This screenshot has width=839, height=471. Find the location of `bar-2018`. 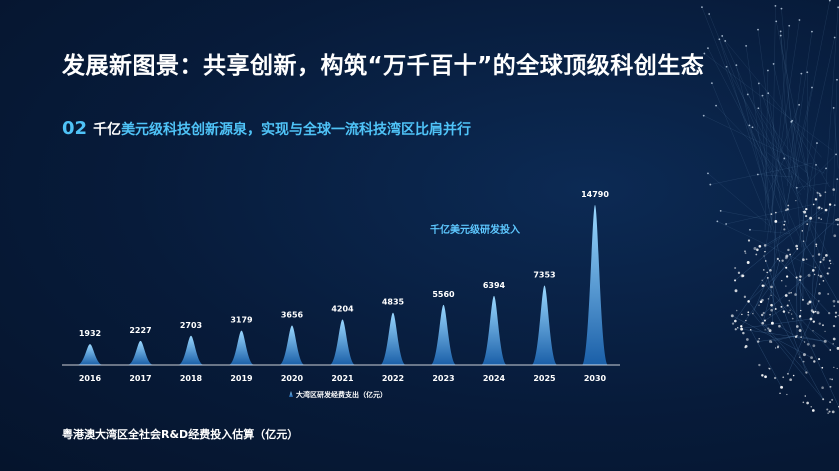

bar-2018 is located at coordinates (191, 350).